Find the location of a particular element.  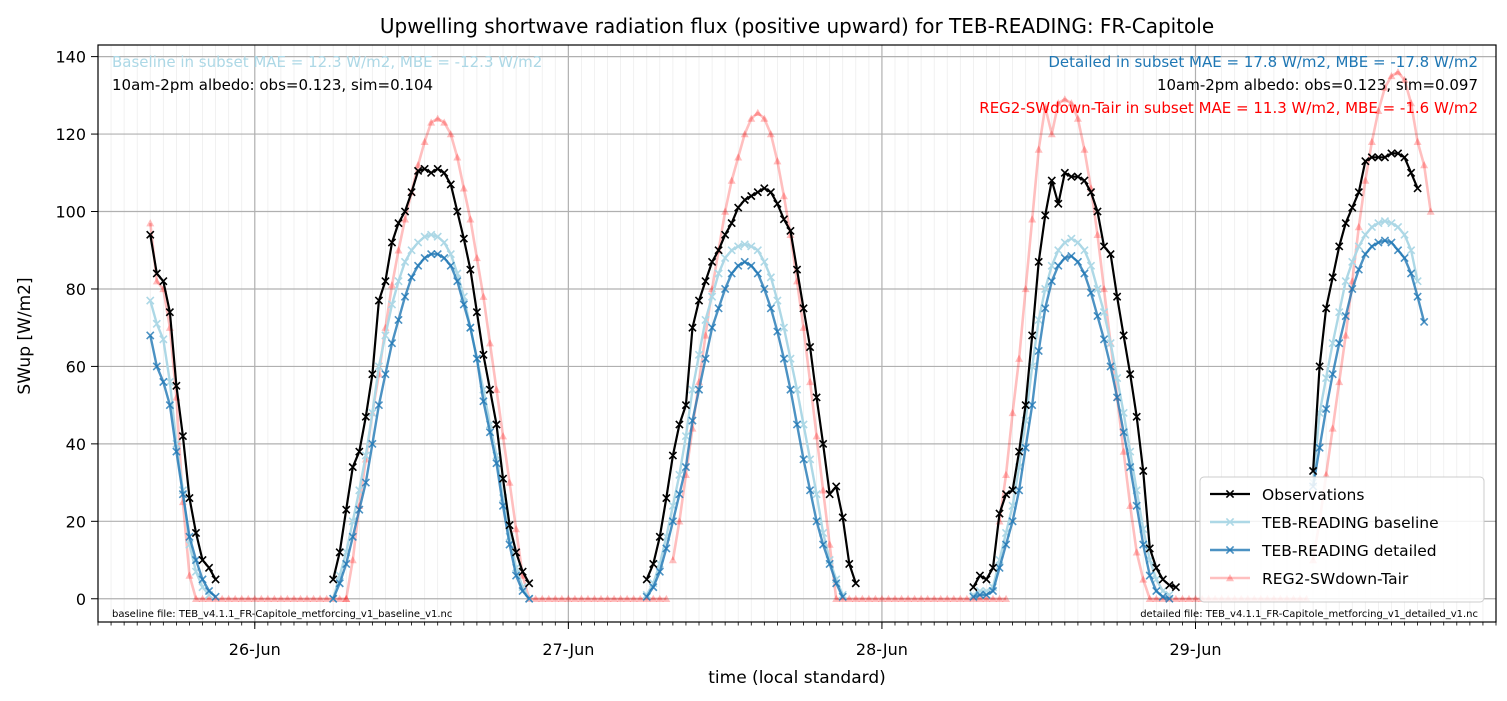

legend-entries is located at coordinates (1230, 535).